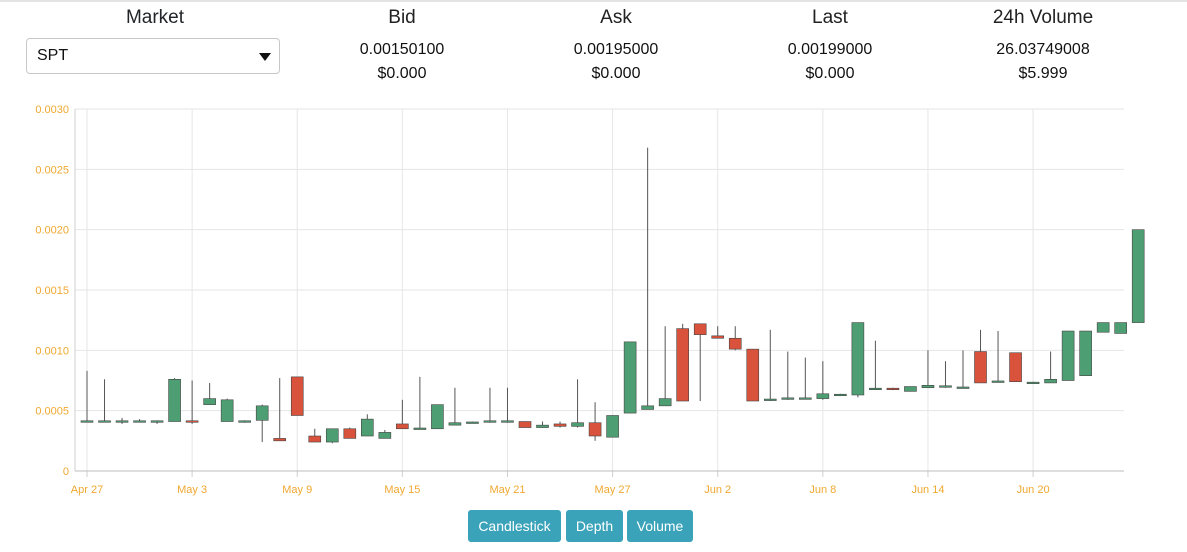 This screenshot has height=552, width=1187. I want to click on y-tick-label: 0.0015, so click(52, 291).